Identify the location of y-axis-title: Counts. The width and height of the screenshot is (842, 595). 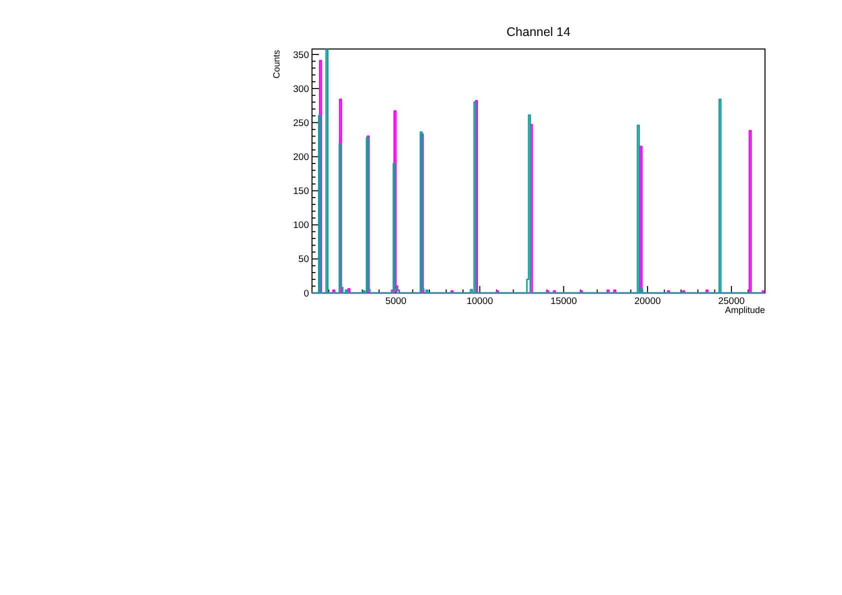
(277, 64).